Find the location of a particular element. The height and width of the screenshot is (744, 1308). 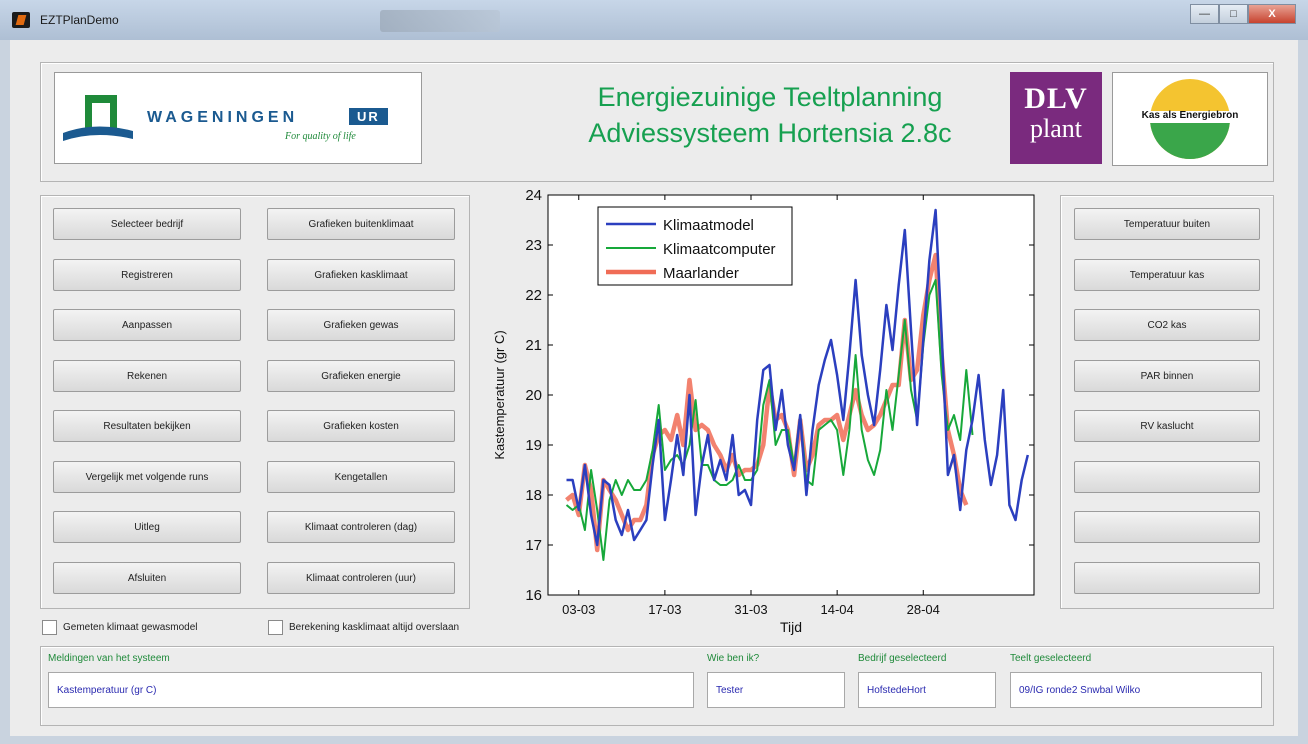

button-rv-kaslucht: RV kaslucht is located at coordinates (1167, 426).